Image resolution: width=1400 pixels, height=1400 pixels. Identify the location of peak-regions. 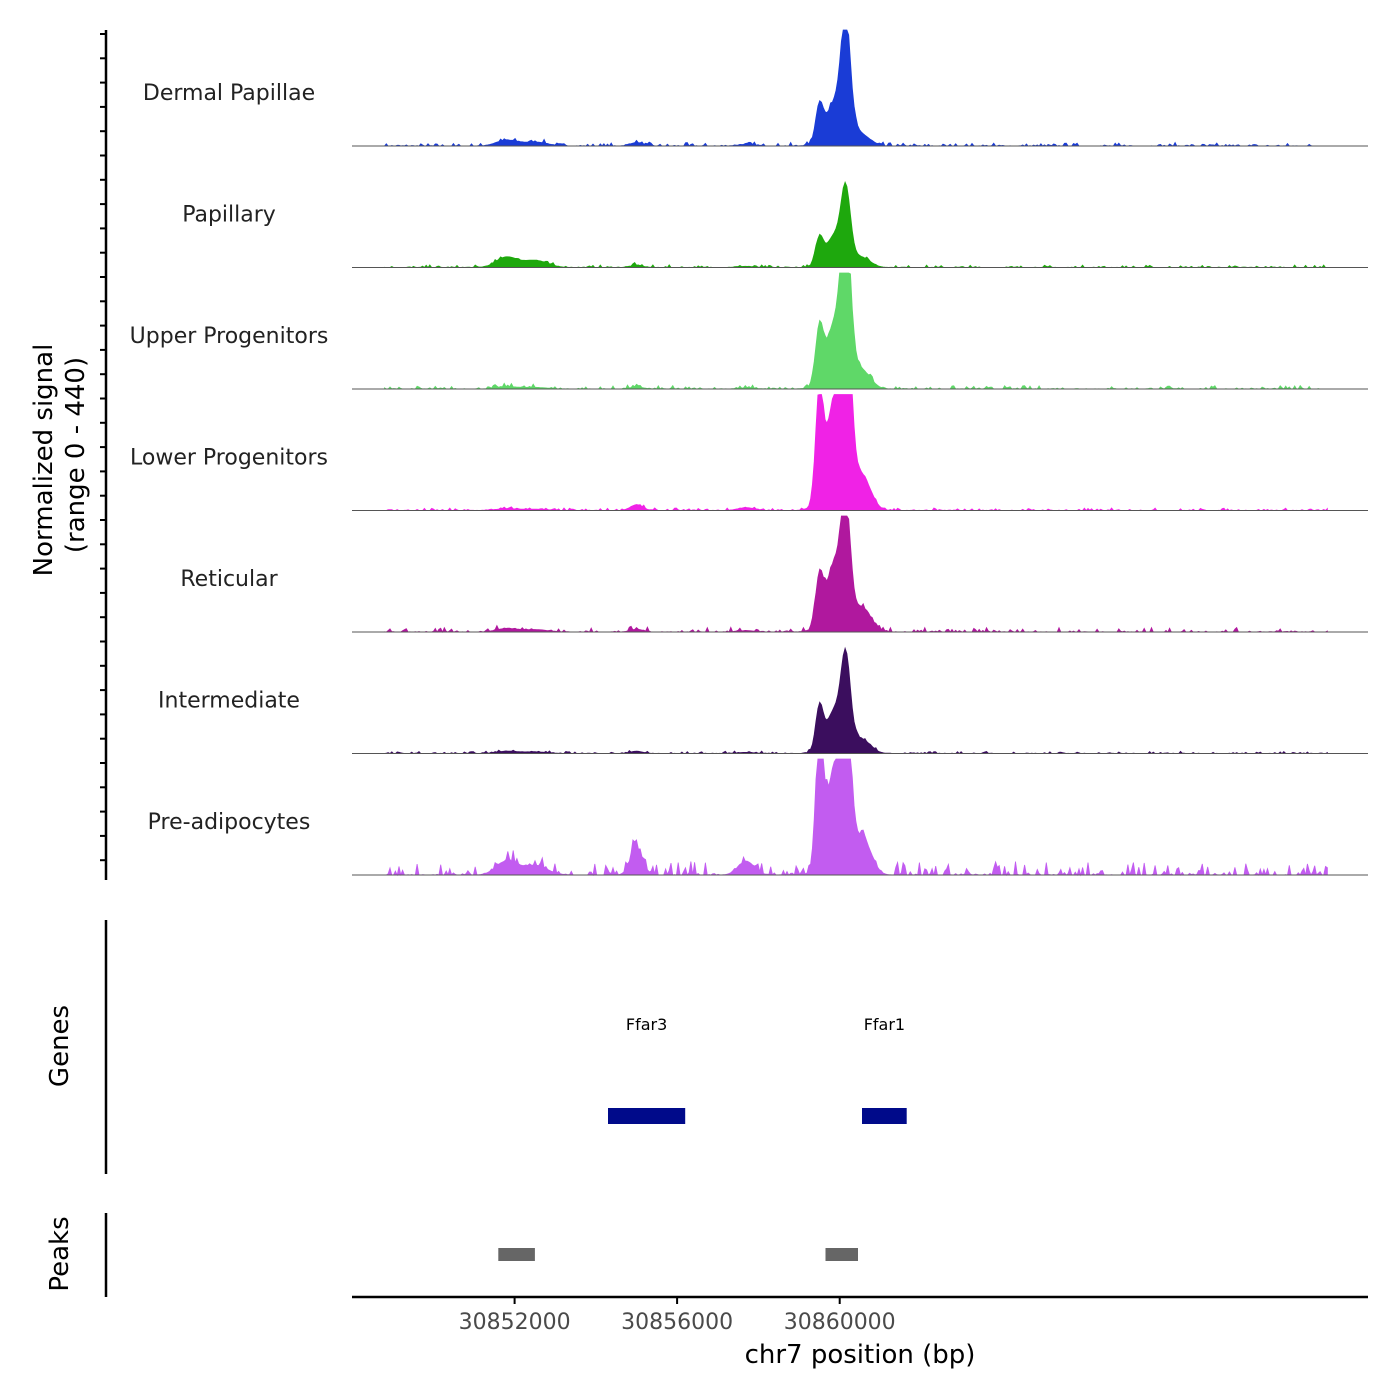
(678, 1254).